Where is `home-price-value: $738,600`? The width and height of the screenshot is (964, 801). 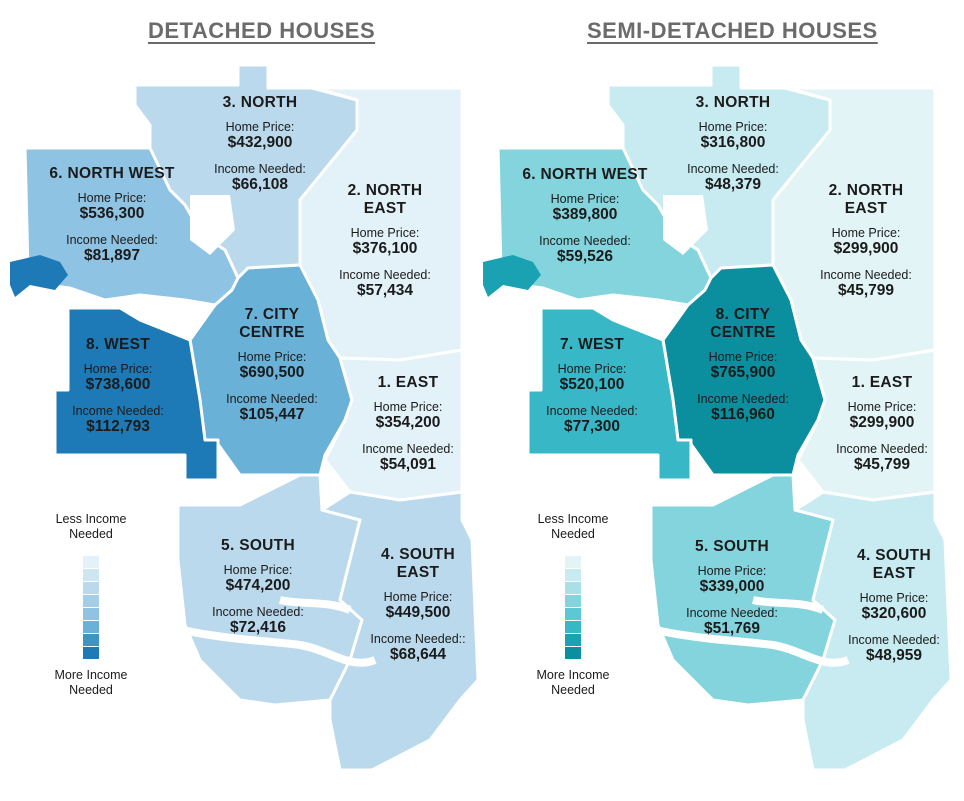
home-price-value: $738,600 is located at coordinates (118, 385).